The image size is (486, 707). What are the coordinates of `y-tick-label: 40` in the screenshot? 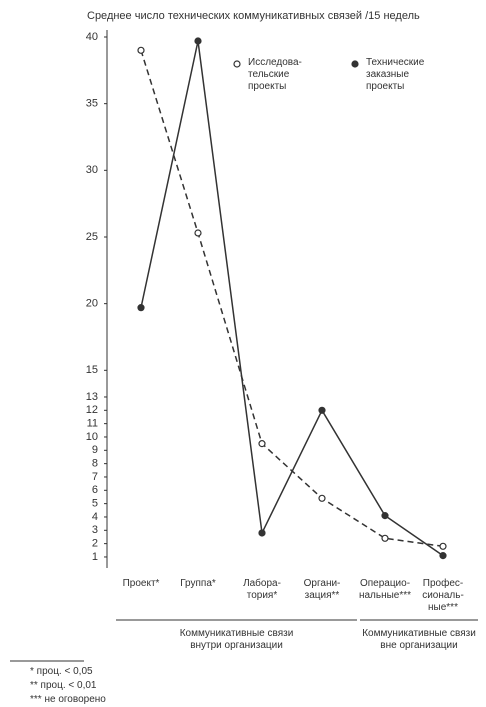 It's located at (92, 37).